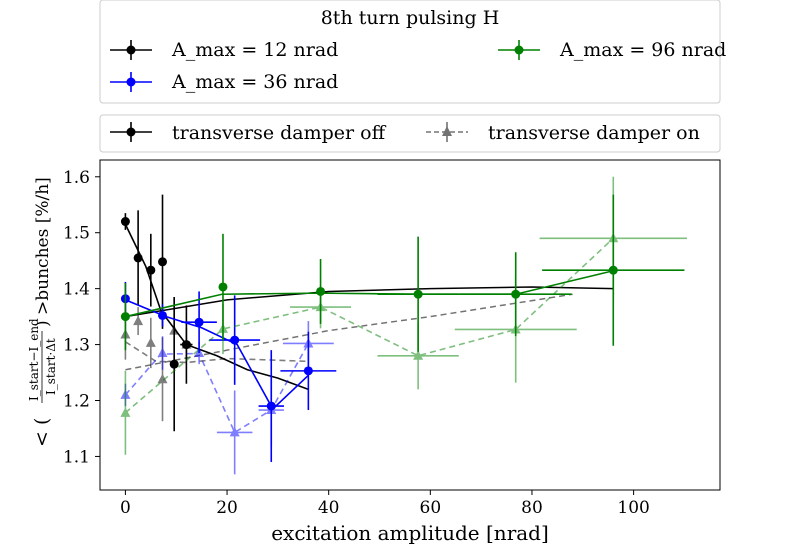  Describe the element at coordinates (329, 508) in the screenshot. I see `x-tick-label: 40` at that location.